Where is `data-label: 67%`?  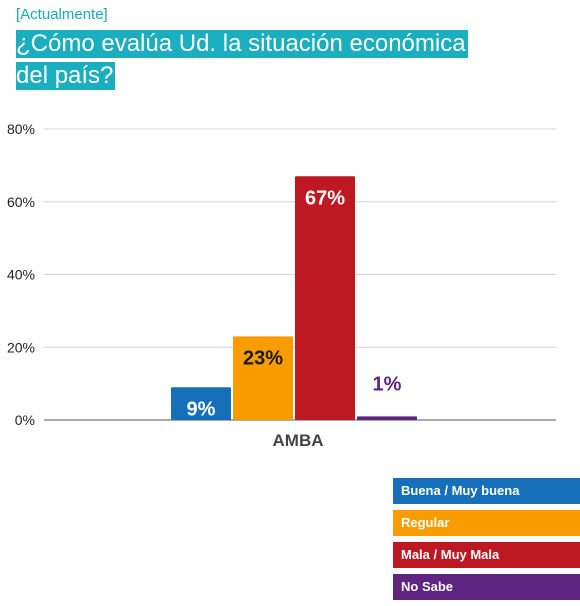 data-label: 67% is located at coordinates (325, 198).